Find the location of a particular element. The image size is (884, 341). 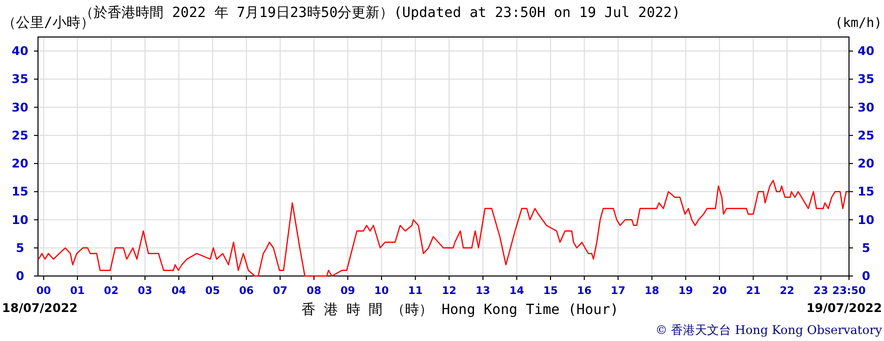

y-tick-label: 10 is located at coordinates (20, 219).